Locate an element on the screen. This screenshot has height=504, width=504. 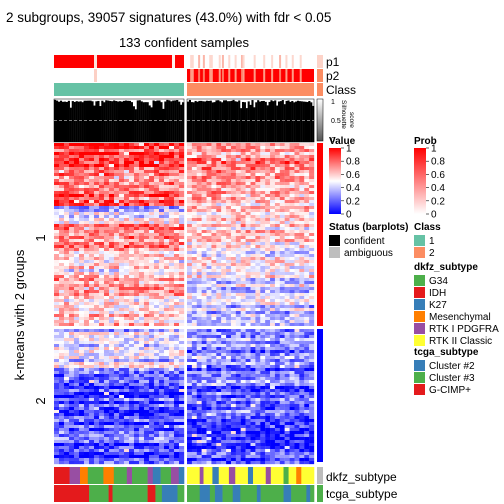
p2-mark is located at coordinates (292, 75).